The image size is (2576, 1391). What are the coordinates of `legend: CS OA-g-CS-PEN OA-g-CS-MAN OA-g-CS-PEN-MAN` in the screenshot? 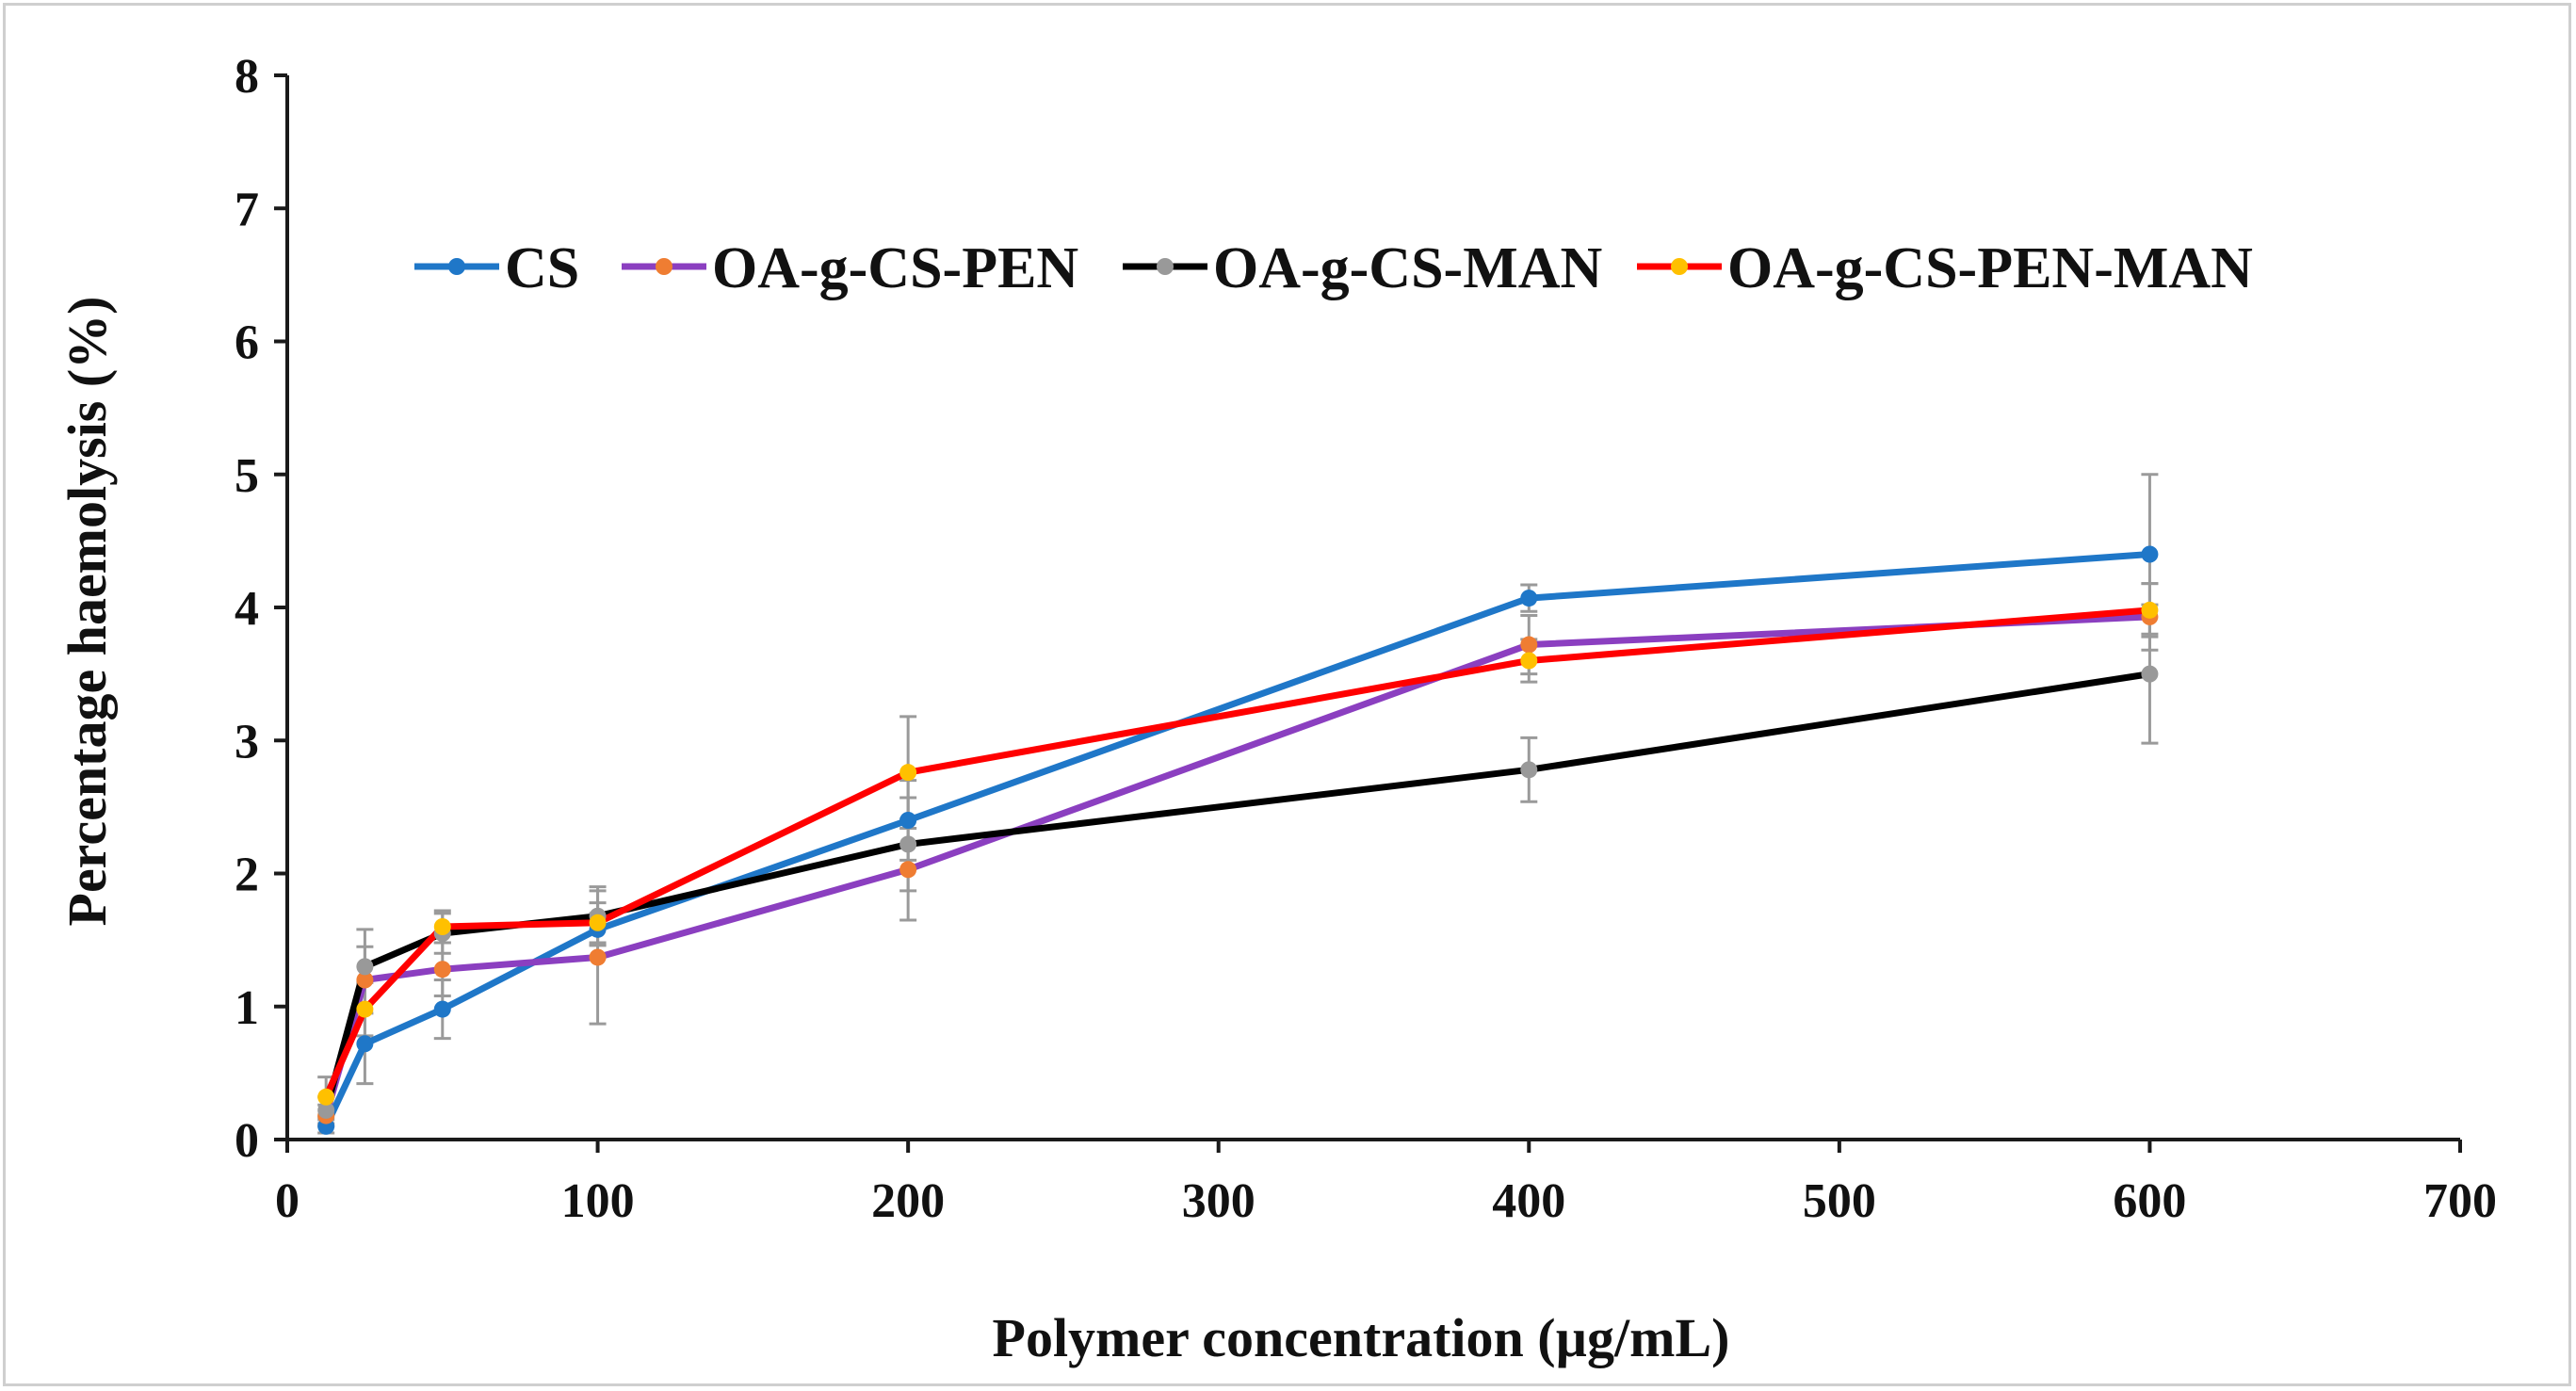 It's located at (1333, 268).